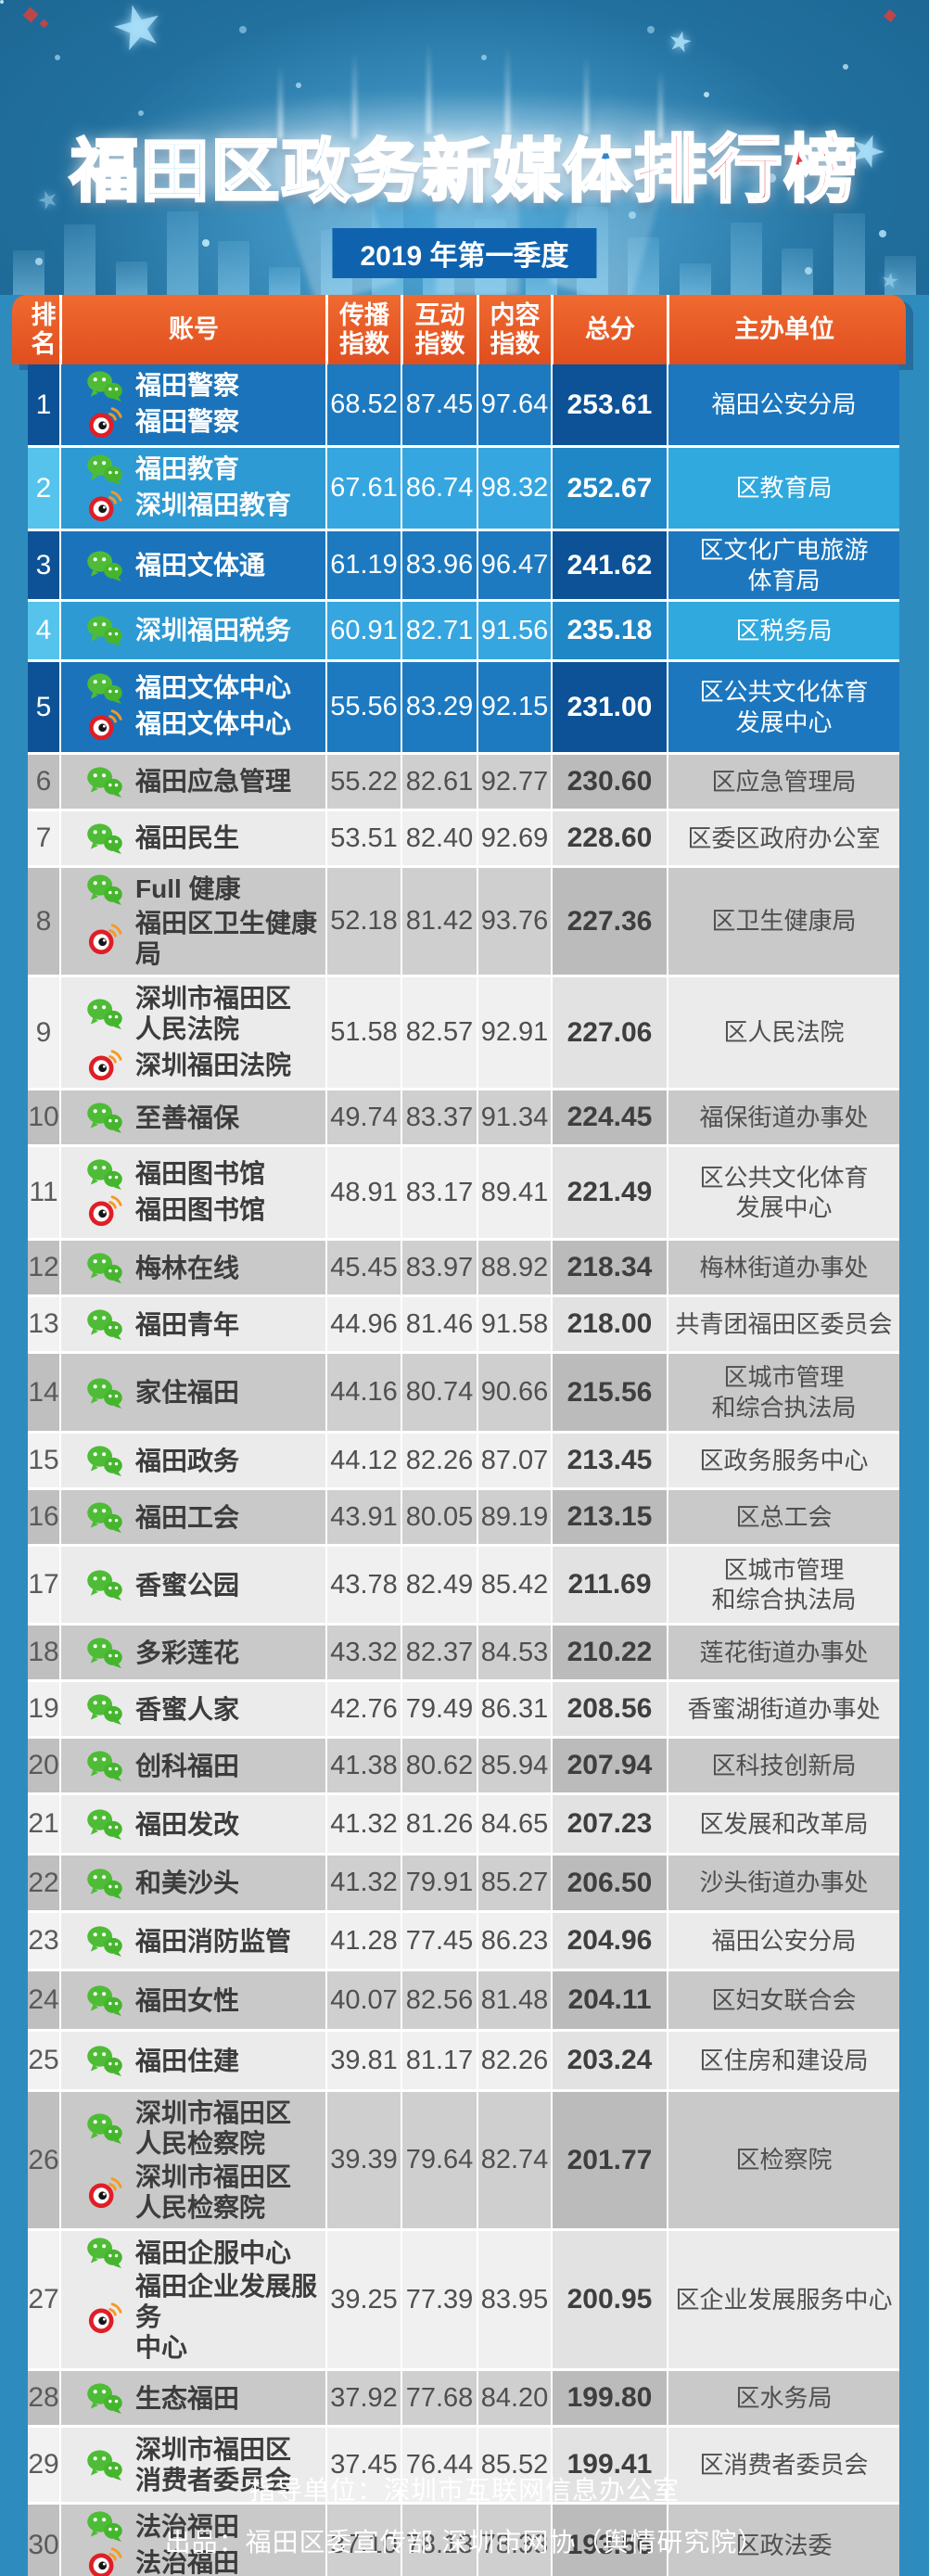 The width and height of the screenshot is (929, 2576). Describe the element at coordinates (514, 329) in the screenshot. I see `column-header-content-index: 内容 指数` at that location.